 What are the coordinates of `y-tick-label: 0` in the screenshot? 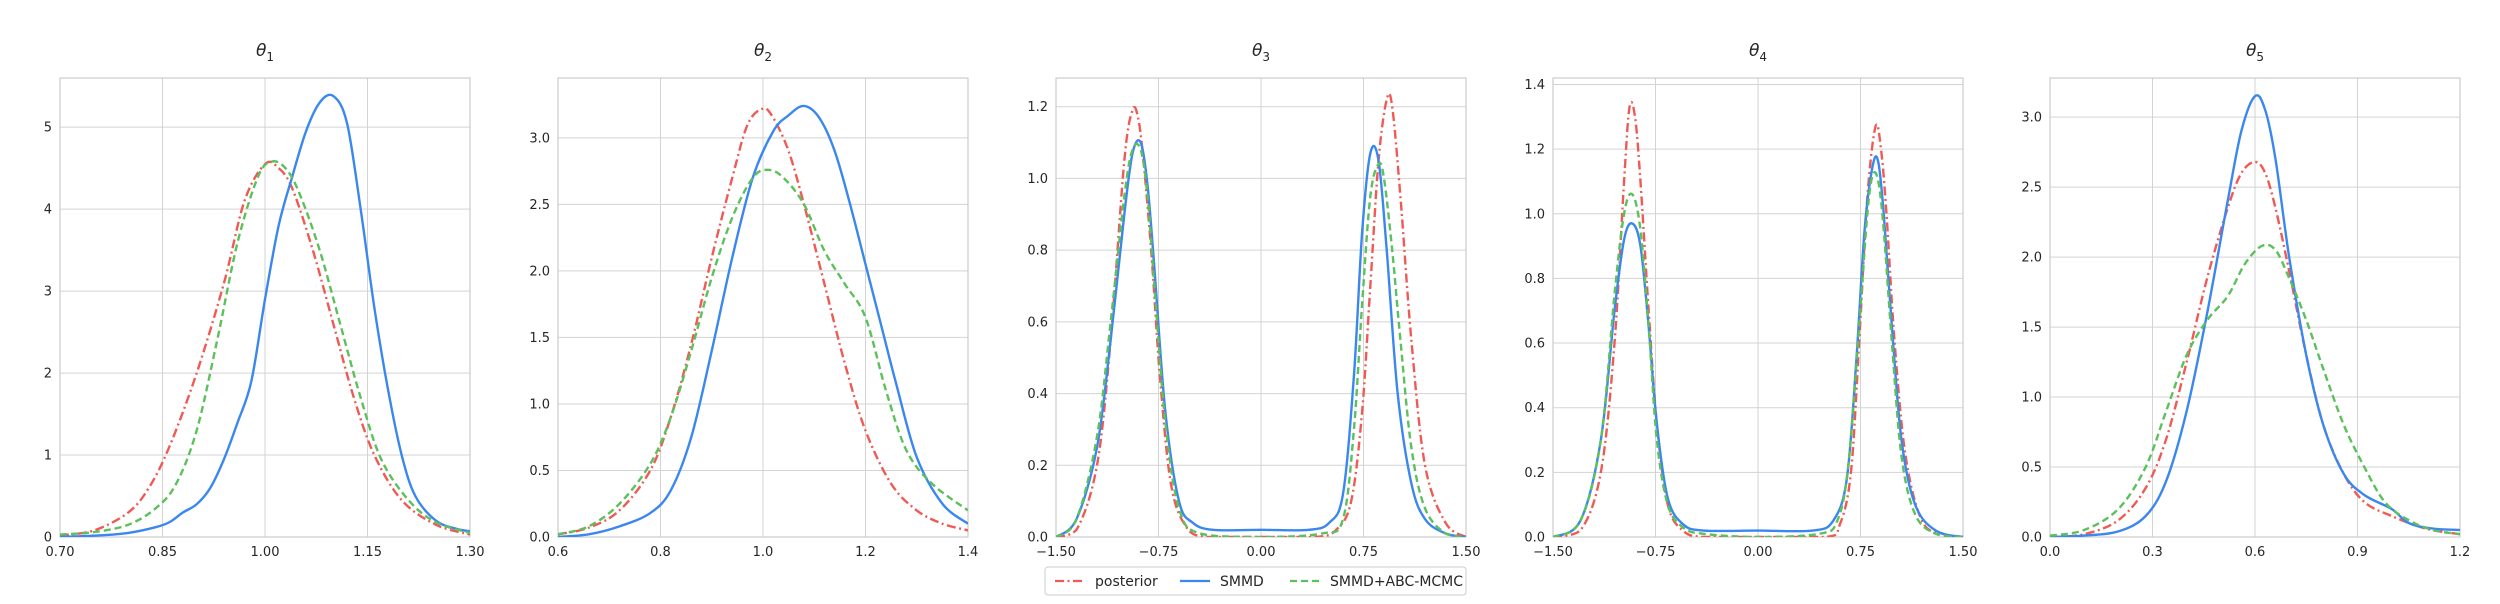 It's located at (48, 538).